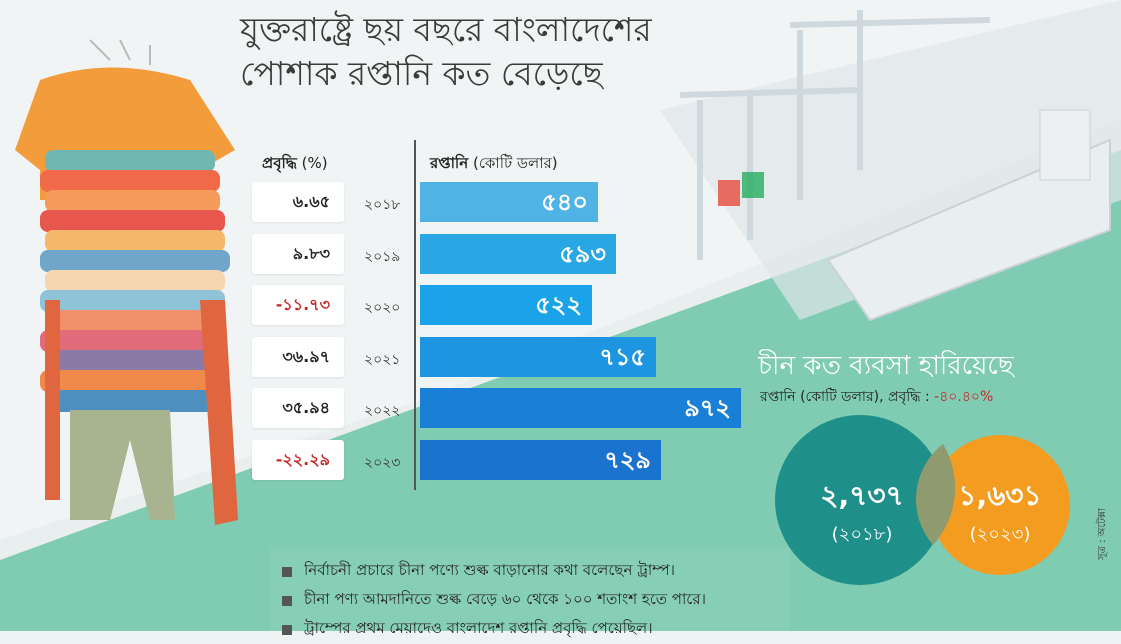 The image size is (1121, 644). I want to click on bar-axis-line, so click(415, 315).